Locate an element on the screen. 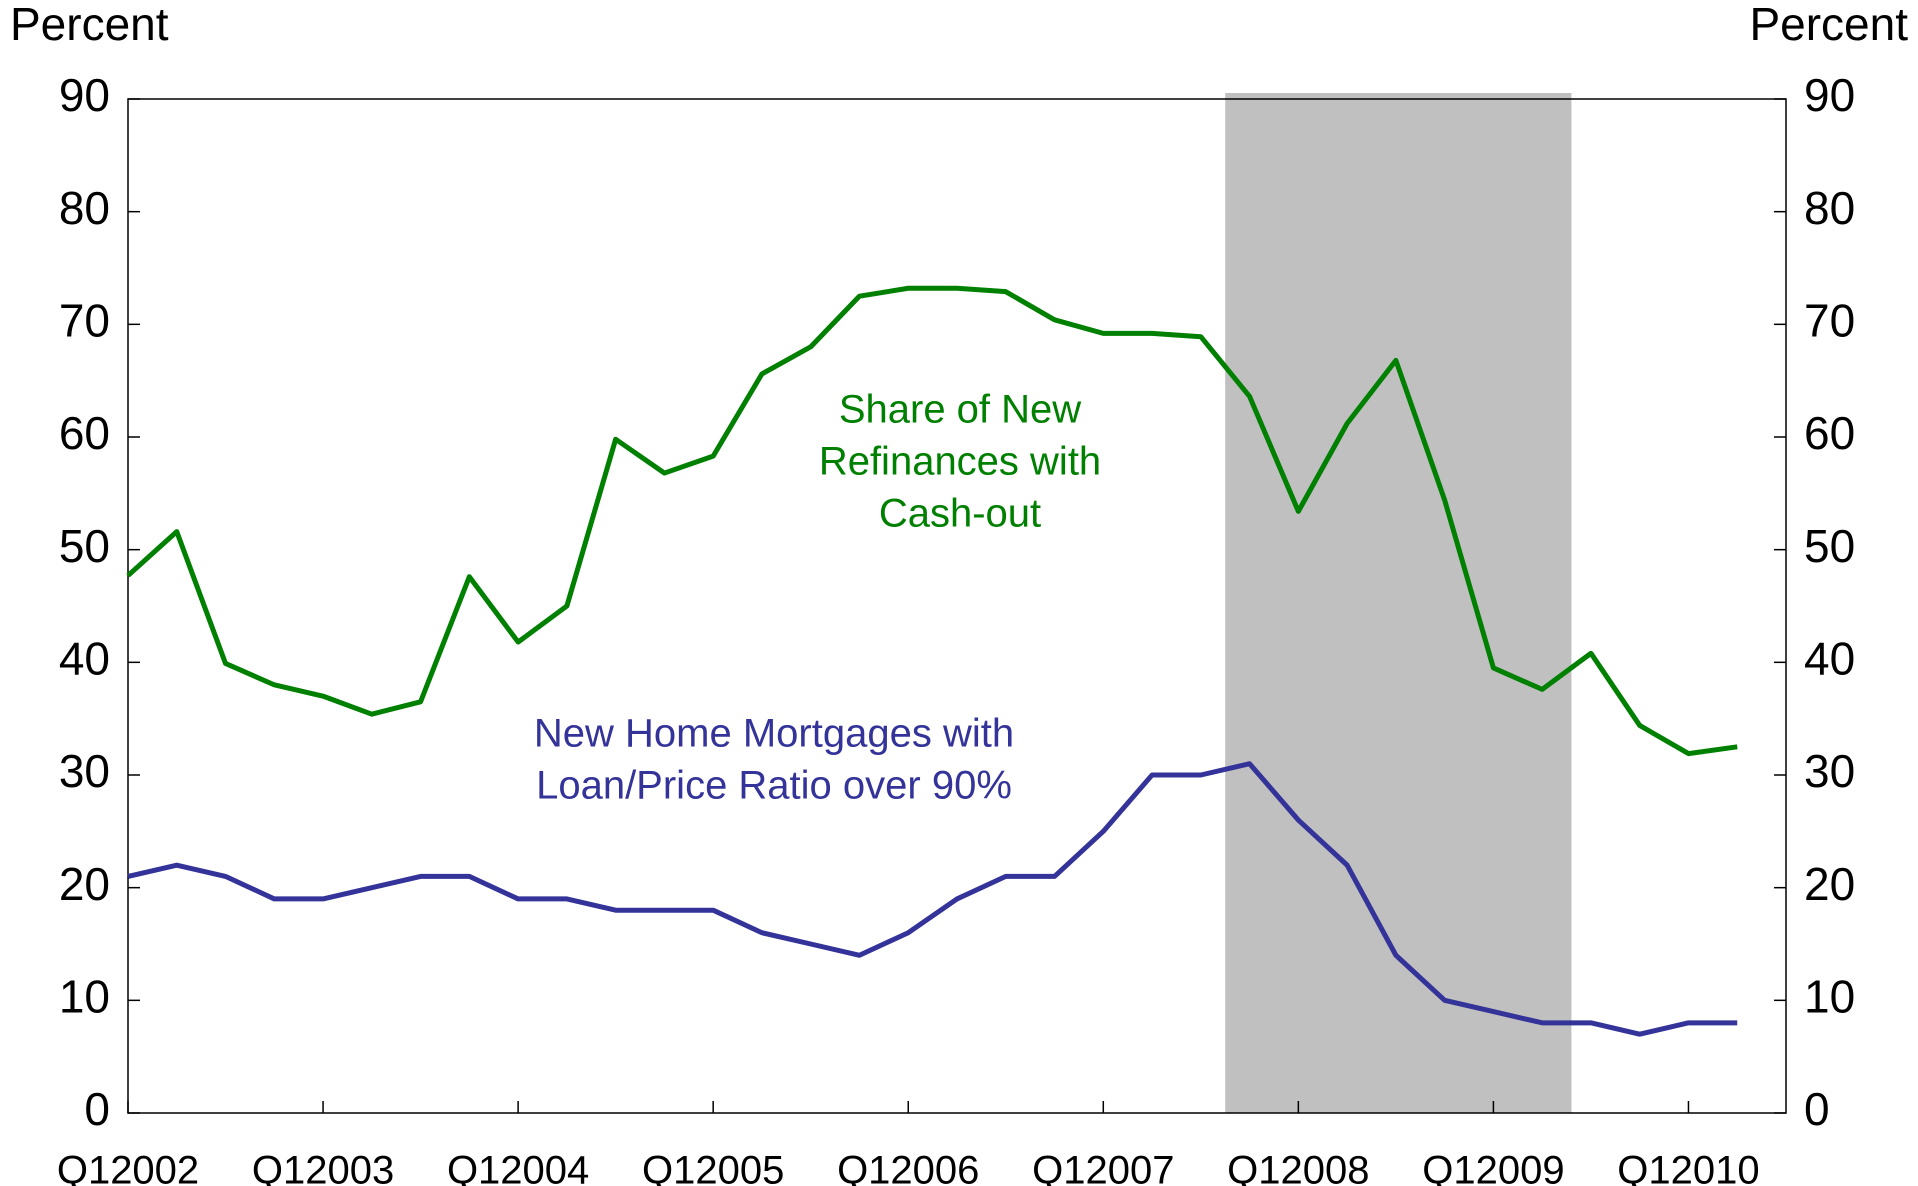  series-label: New Home Mortgages with is located at coordinates (774, 734).